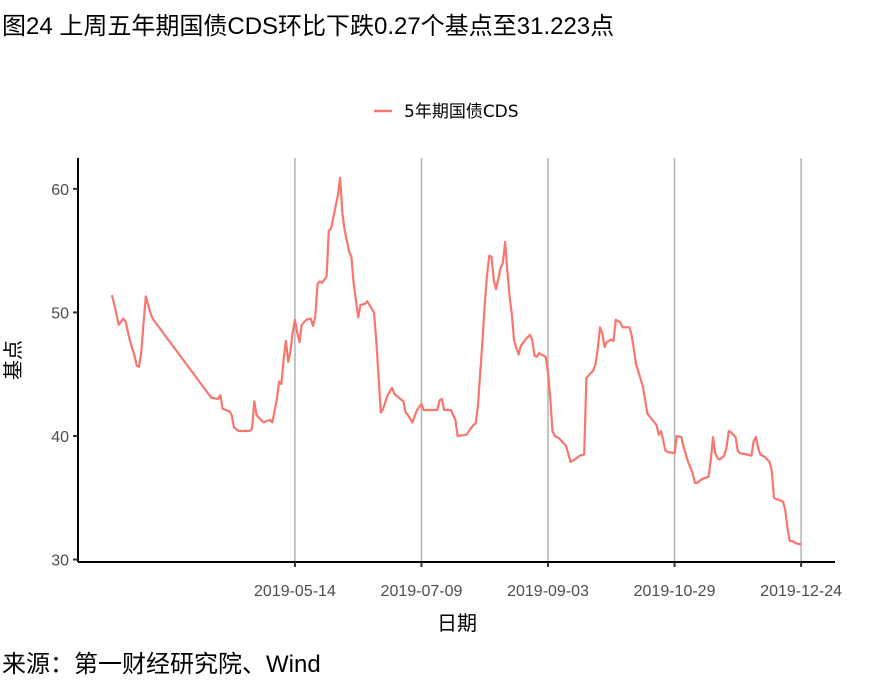 This screenshot has height=688, width=885. I want to click on y-tick-label: 40, so click(60, 437).